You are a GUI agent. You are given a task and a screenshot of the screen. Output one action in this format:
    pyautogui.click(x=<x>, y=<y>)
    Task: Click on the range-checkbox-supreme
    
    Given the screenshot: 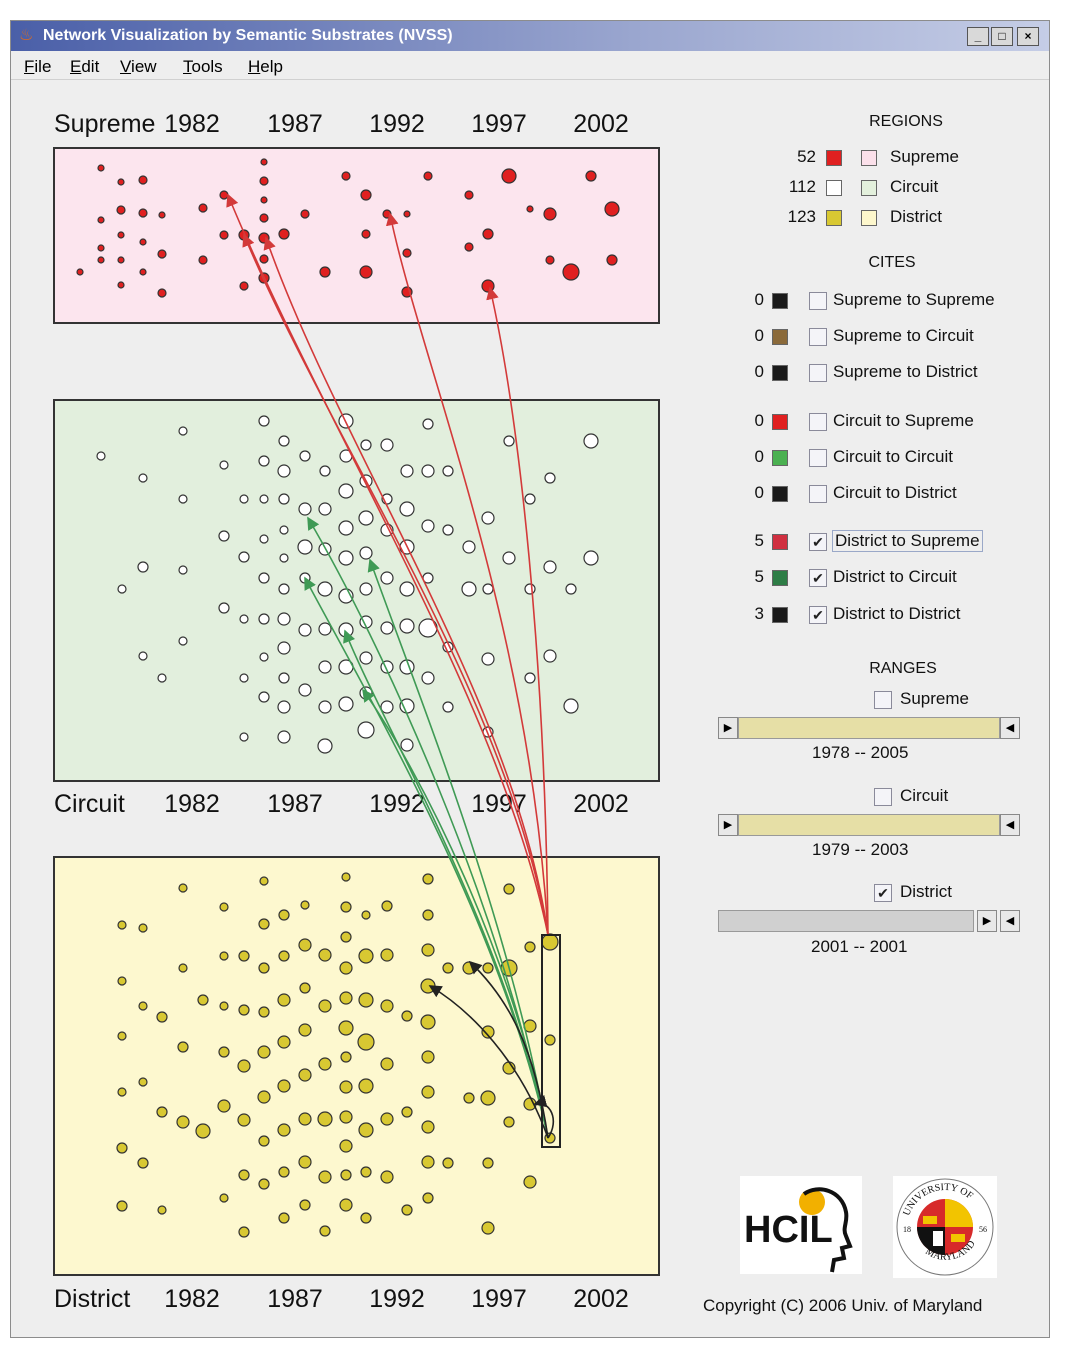 What is the action you would take?
    pyautogui.click(x=883, y=700)
    